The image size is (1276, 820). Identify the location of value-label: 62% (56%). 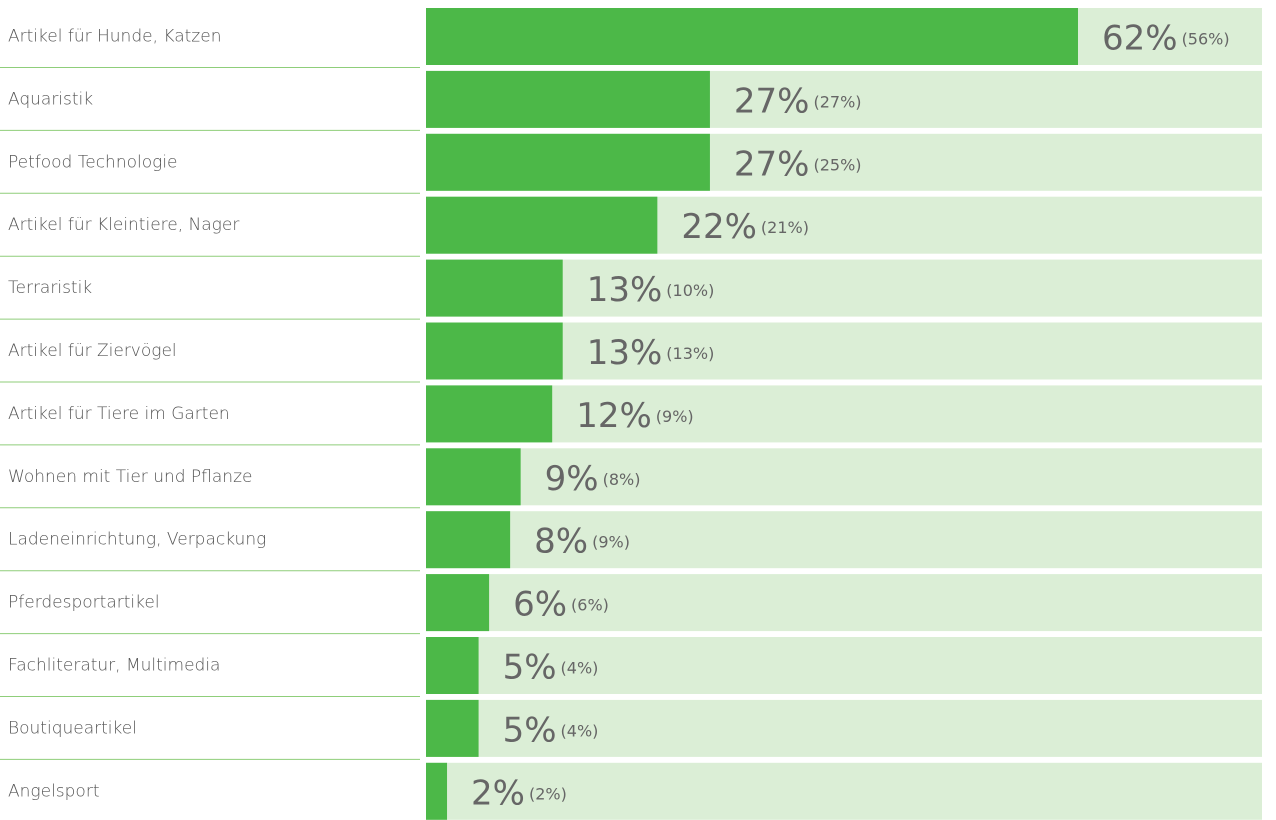
(1166, 38).